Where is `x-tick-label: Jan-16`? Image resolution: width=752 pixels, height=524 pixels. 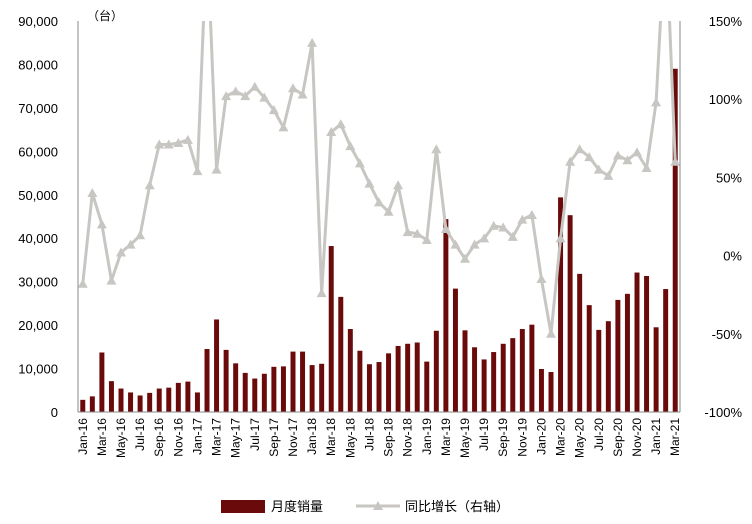 x-tick-label: Jan-16 is located at coordinates (83, 436).